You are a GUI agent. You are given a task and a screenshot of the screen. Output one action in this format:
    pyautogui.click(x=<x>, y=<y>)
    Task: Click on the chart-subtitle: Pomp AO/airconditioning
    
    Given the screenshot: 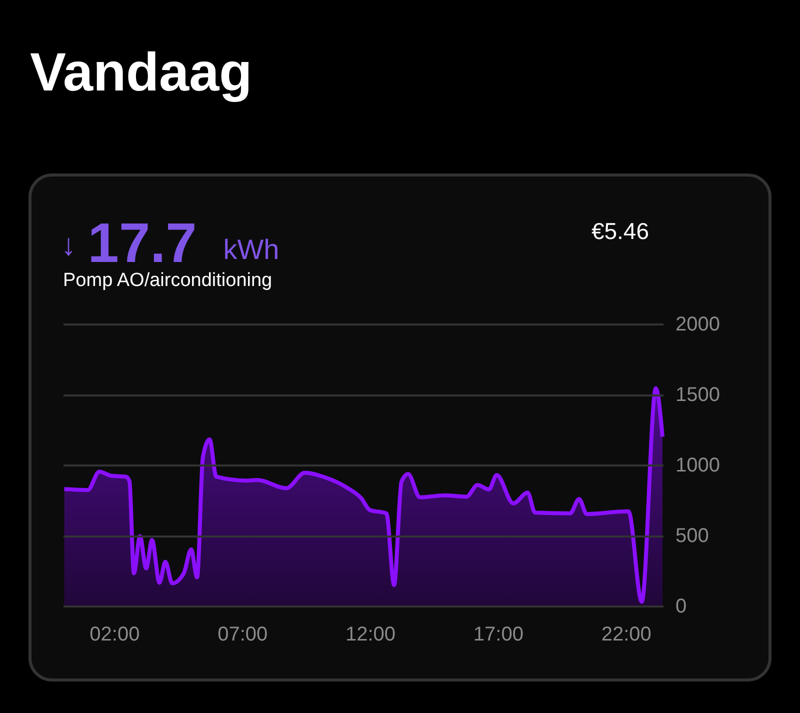 What is the action you would take?
    pyautogui.click(x=167, y=280)
    